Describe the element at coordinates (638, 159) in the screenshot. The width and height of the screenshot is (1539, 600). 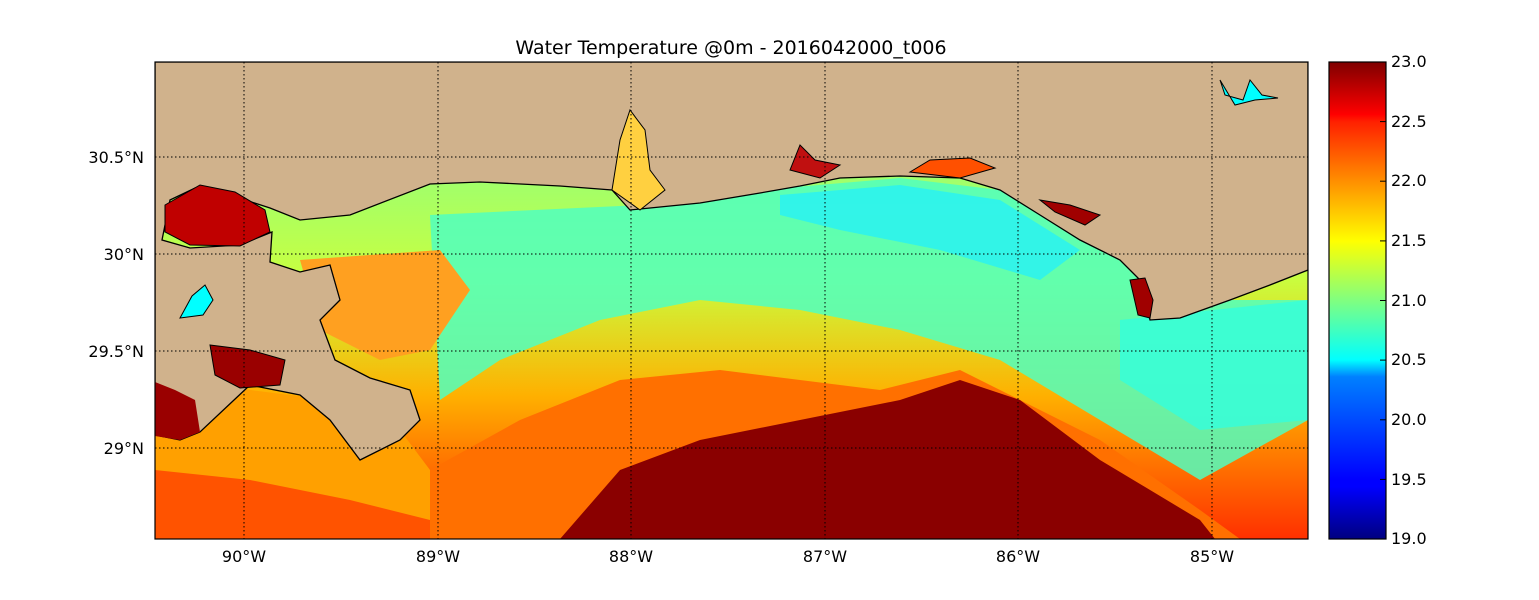
I see `mobile-bay` at that location.